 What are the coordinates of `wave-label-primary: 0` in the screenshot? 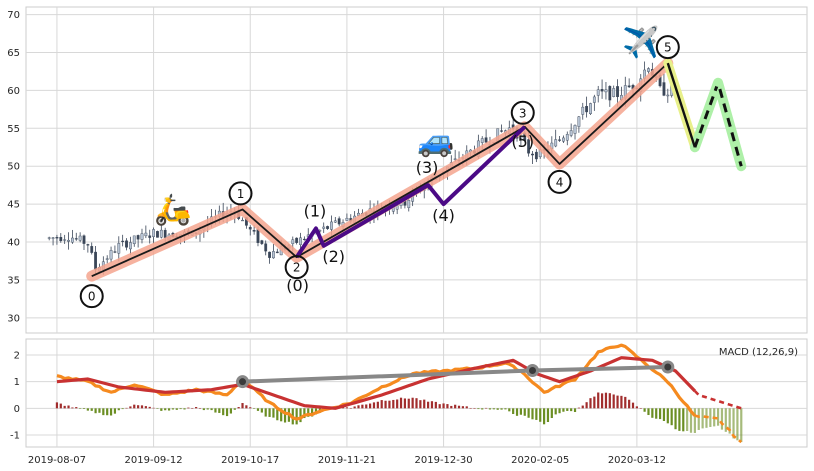 It's located at (92, 297).